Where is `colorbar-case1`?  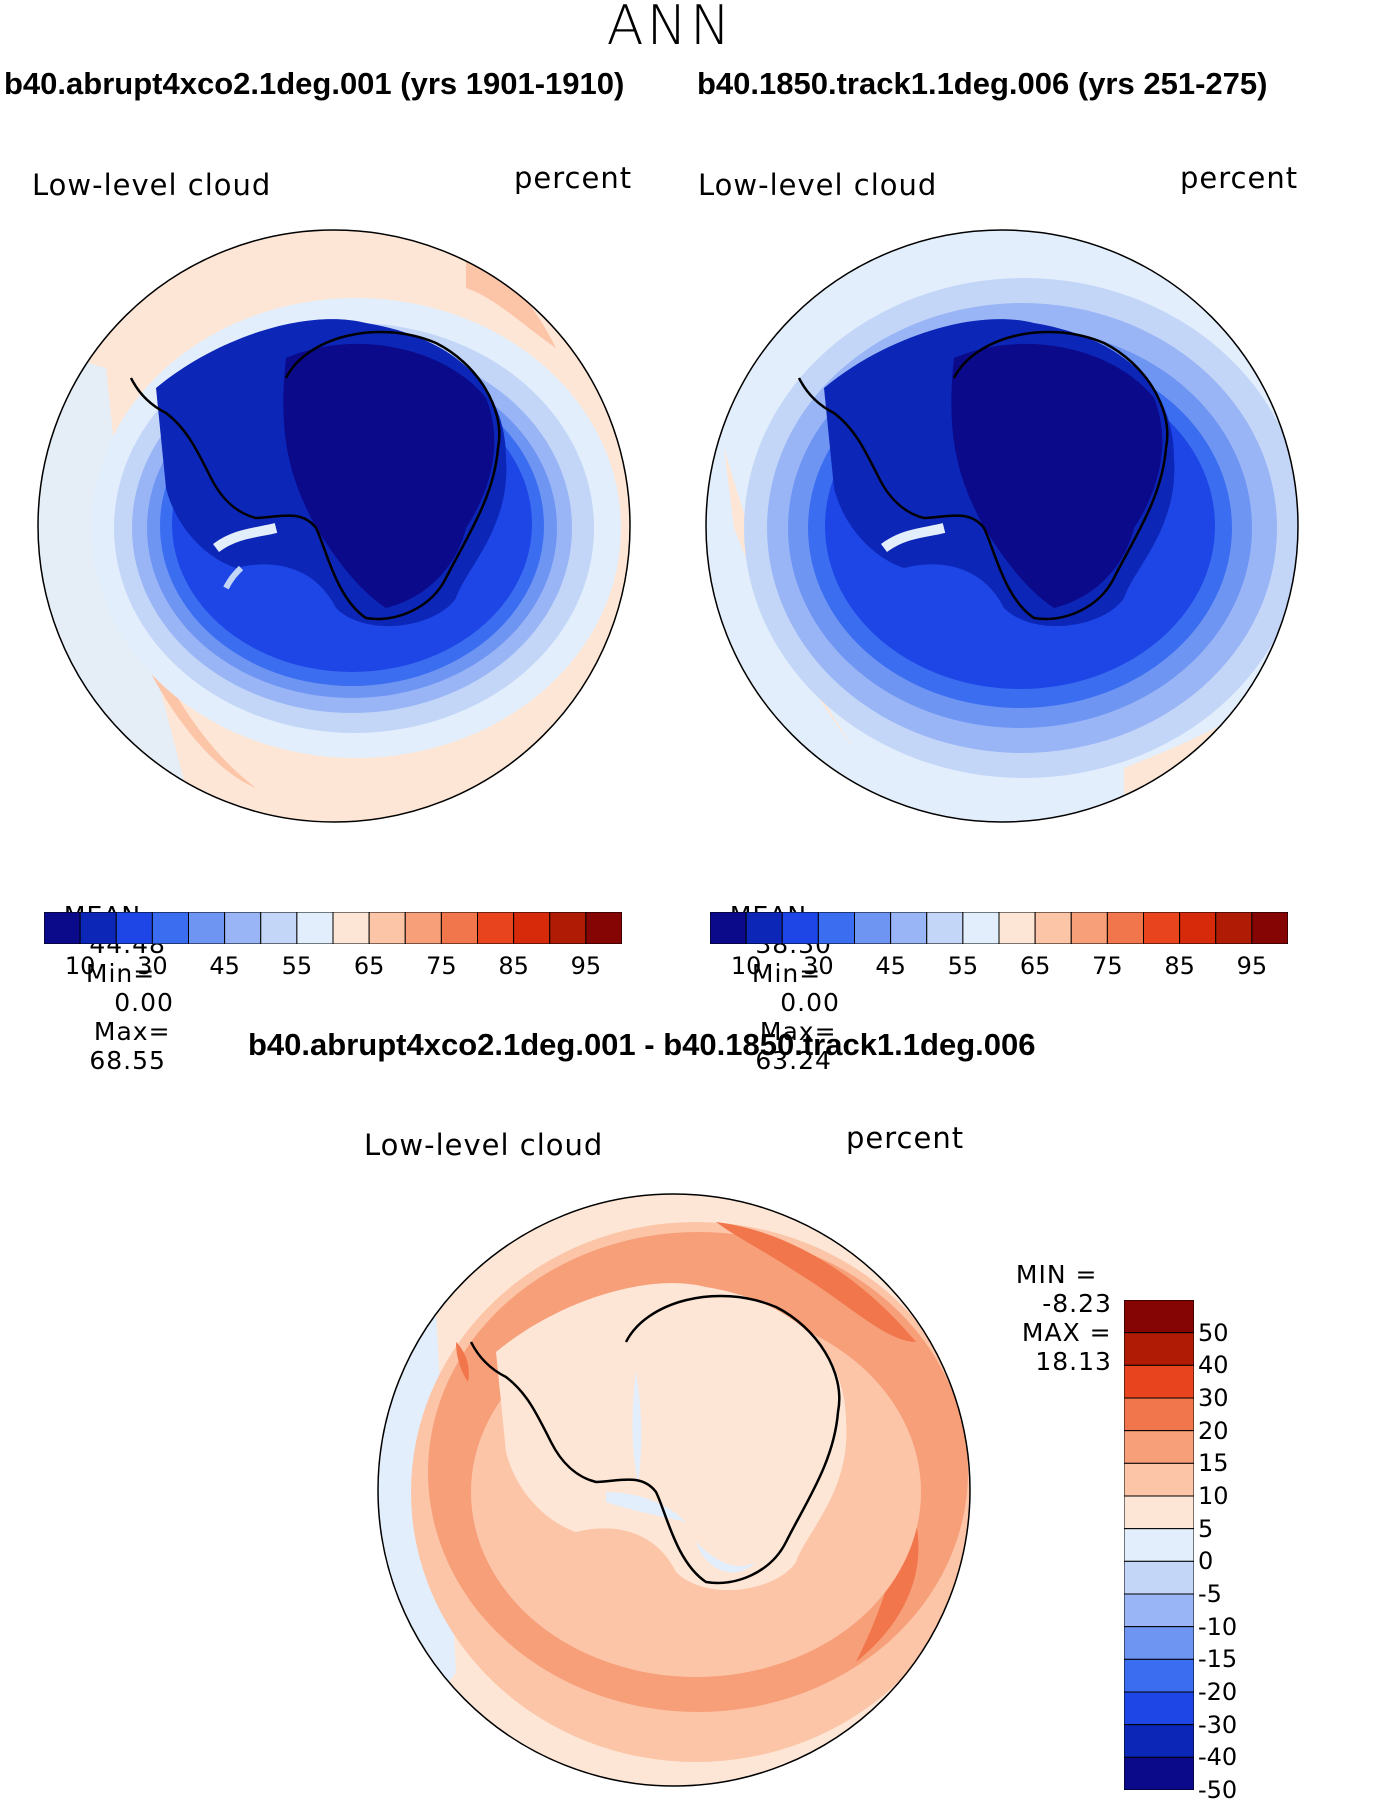 colorbar-case1 is located at coordinates (333, 928).